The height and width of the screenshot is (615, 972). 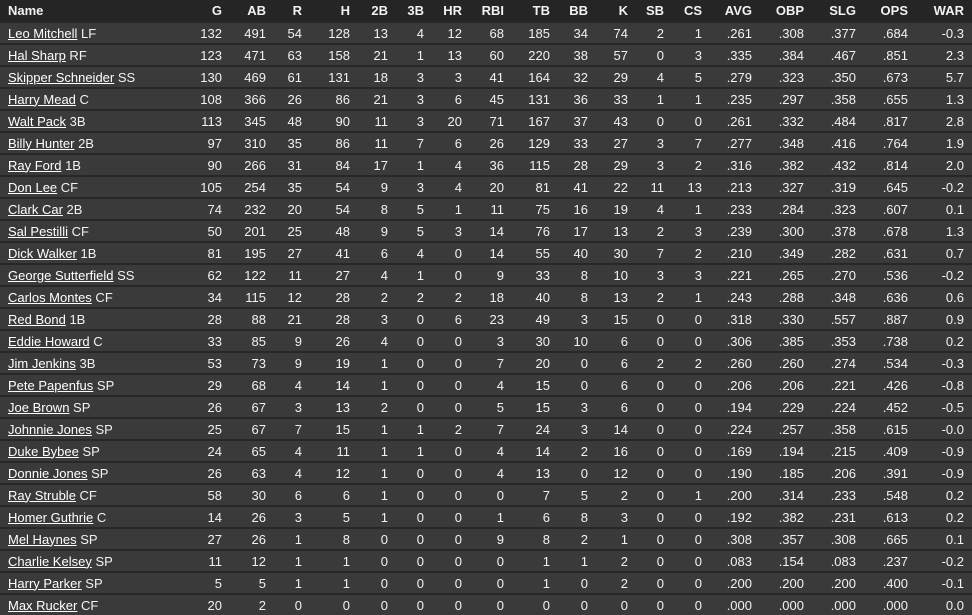 What do you see at coordinates (49, 341) in the screenshot?
I see `player-name-link: Eddie Howard` at bounding box center [49, 341].